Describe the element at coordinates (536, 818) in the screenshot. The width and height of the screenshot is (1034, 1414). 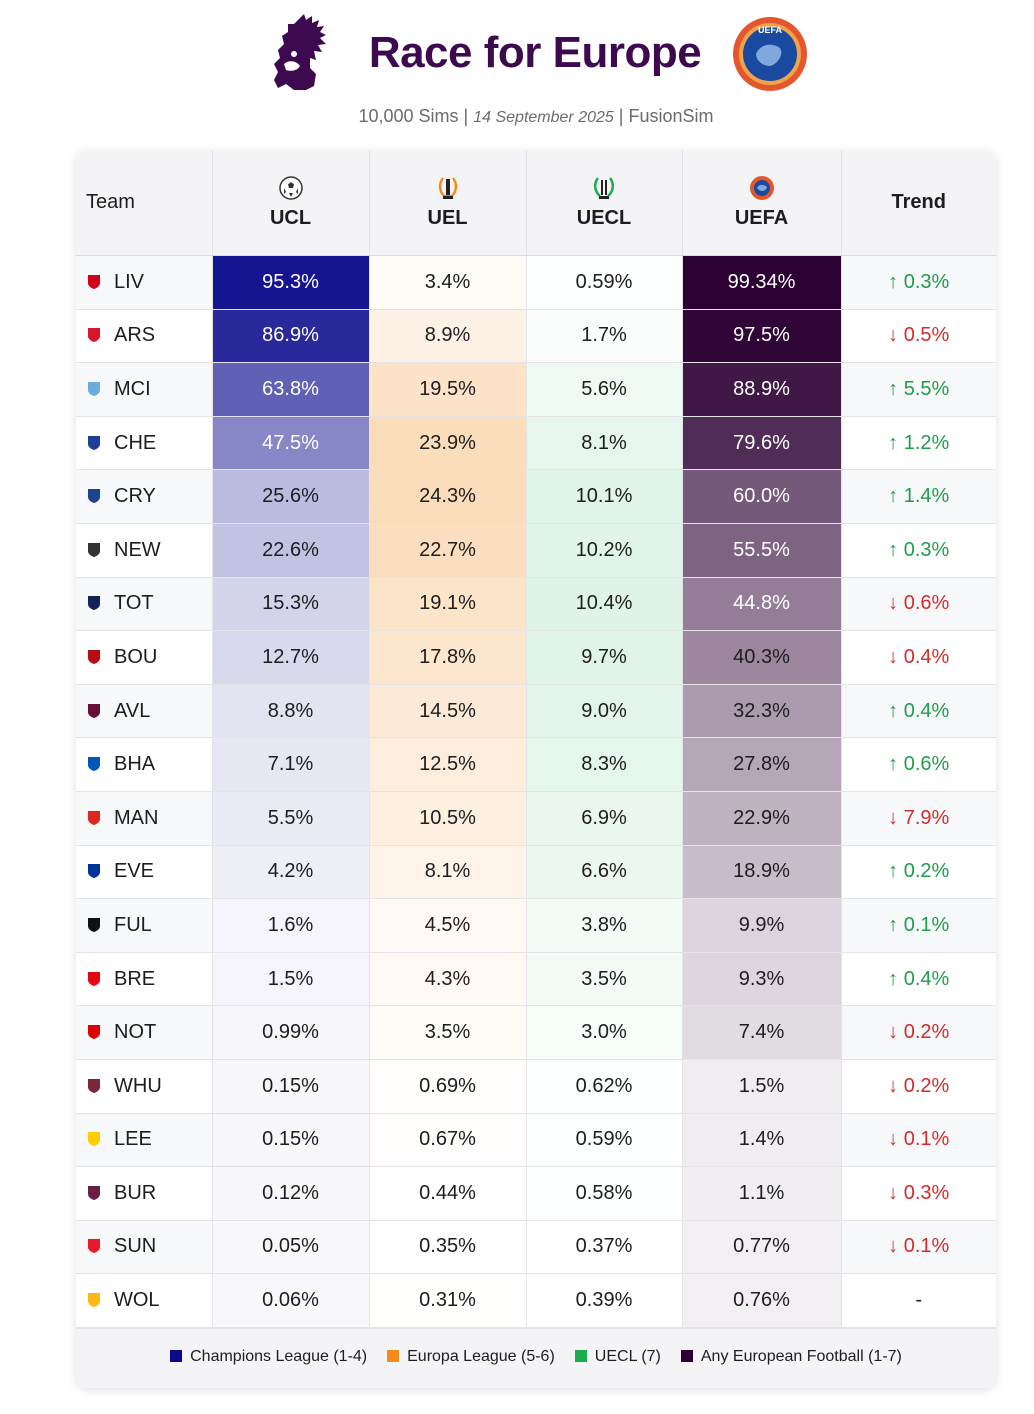
I see `table-row: MAN 5.5% 10.5% 6.9% 22.9% ↓ 7.9%` at that location.